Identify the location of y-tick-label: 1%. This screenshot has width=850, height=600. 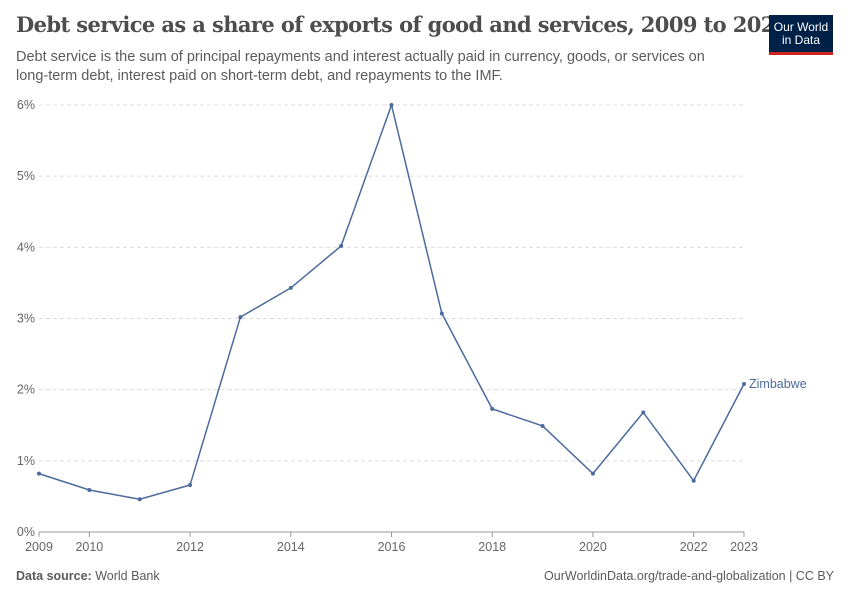
(26, 461).